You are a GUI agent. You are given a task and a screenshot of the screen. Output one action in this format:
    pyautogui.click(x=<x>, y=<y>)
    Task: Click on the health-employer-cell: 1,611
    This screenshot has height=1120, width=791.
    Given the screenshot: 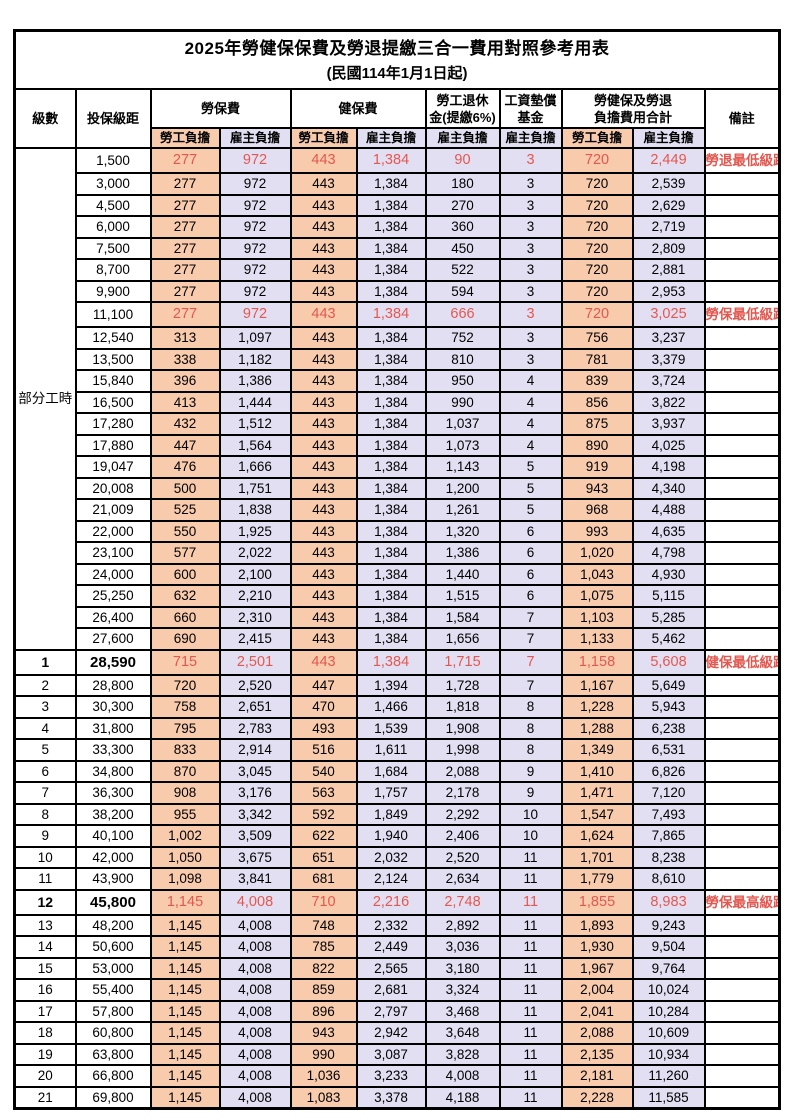 What is the action you would take?
    pyautogui.click(x=391, y=750)
    